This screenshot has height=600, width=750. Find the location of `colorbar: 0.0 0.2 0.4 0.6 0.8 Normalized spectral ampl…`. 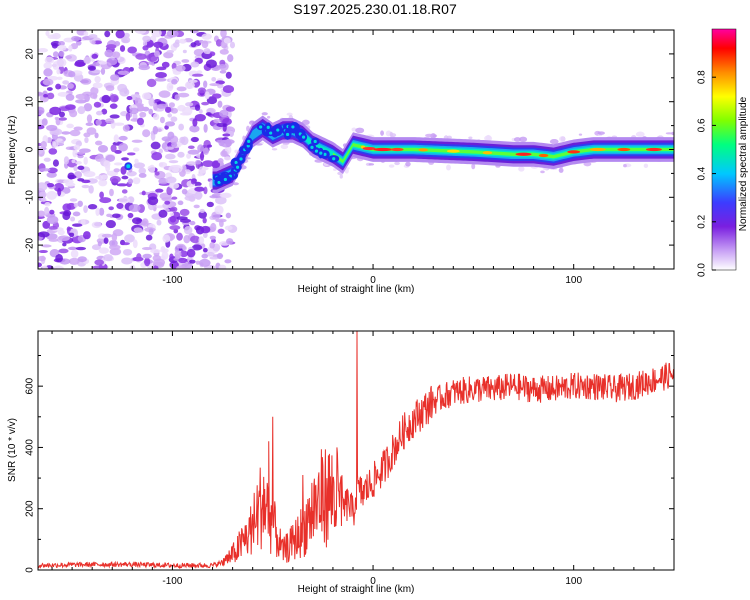

colorbar: 0.0 0.2 0.4 0.6 0.8 Normalized spectral ampl… is located at coordinates (723, 152).